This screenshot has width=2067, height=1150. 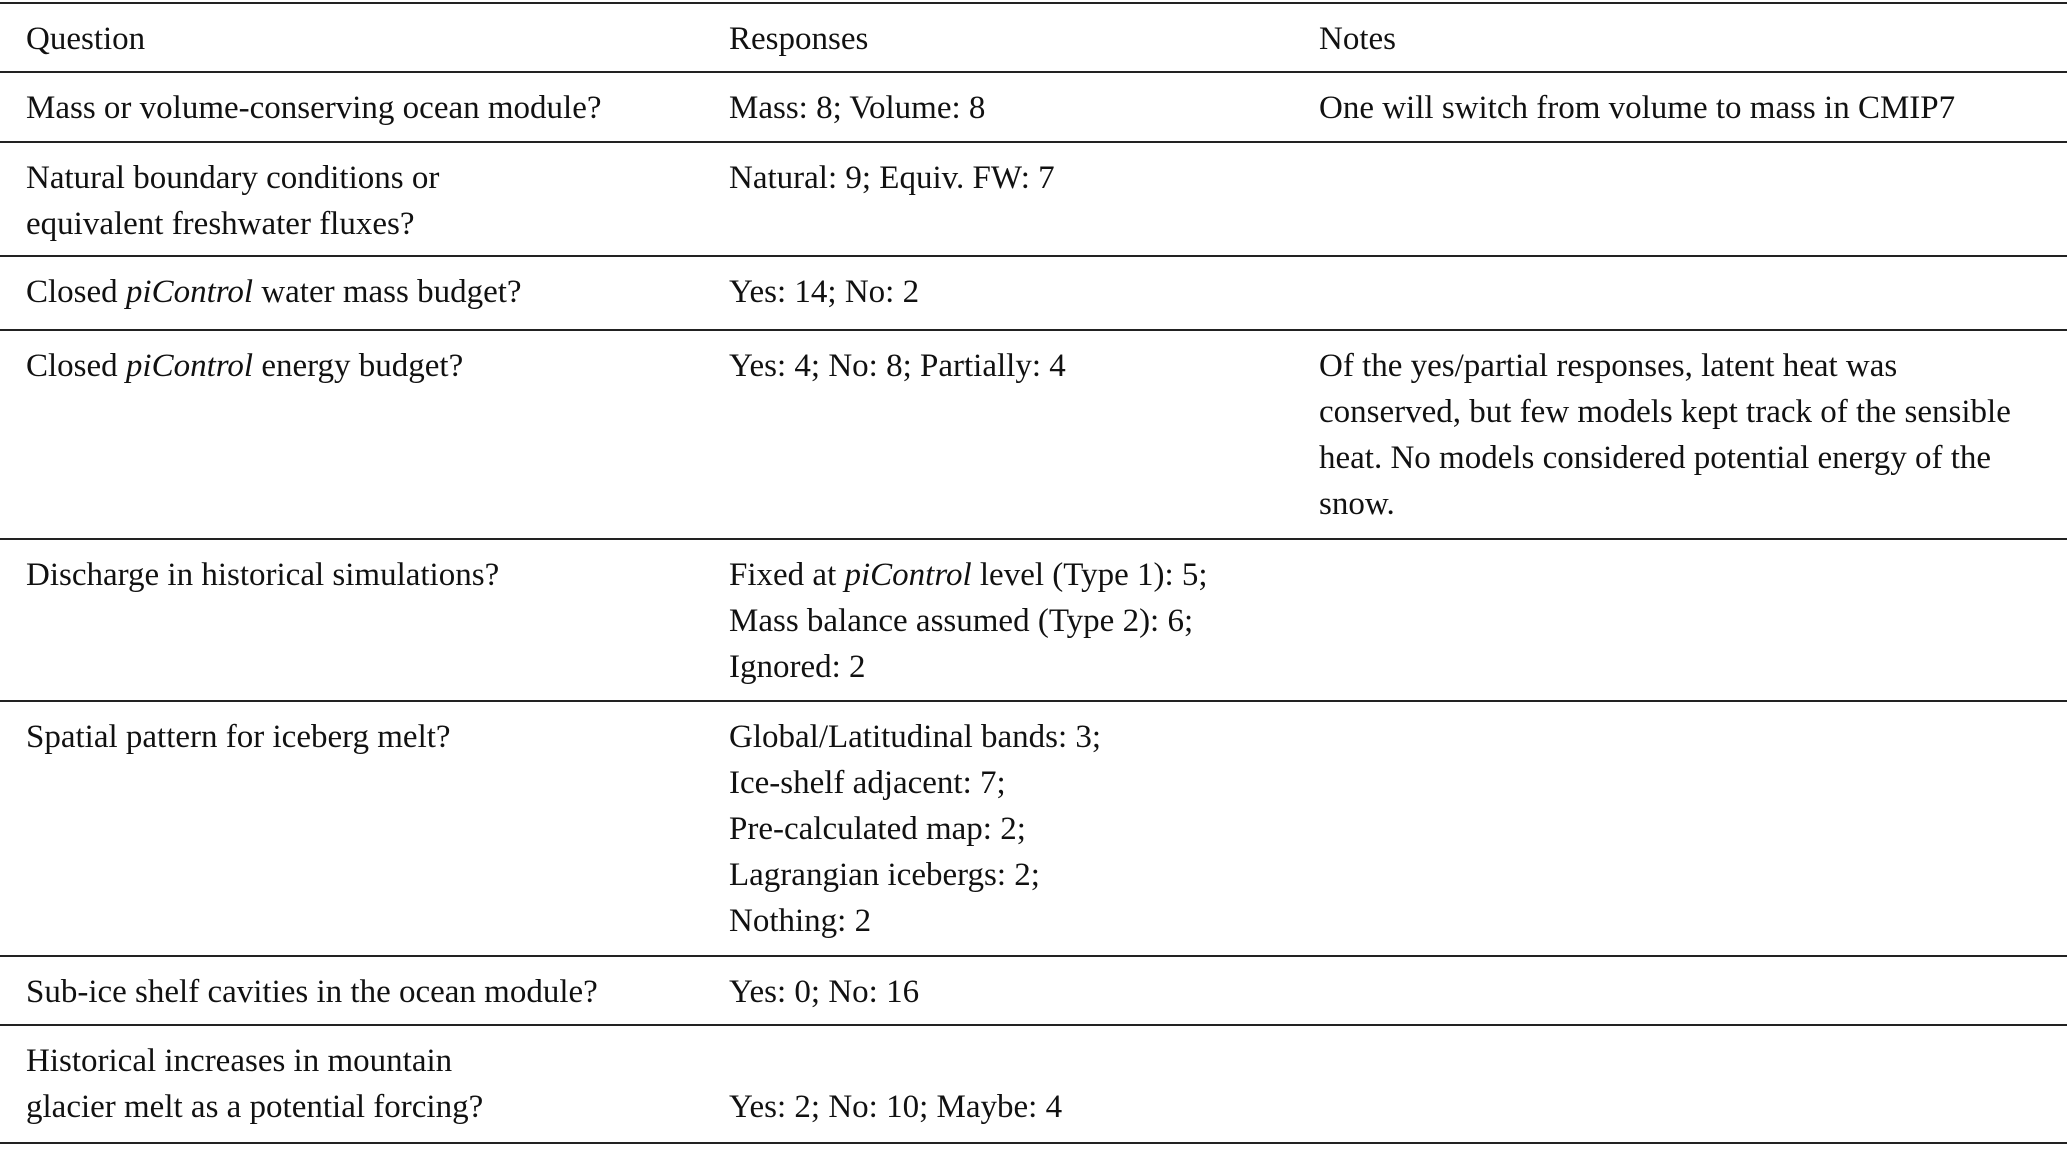 I want to click on responses-cell: Yes: 2; No: 10; Maybe: 4, so click(x=1024, y=1084).